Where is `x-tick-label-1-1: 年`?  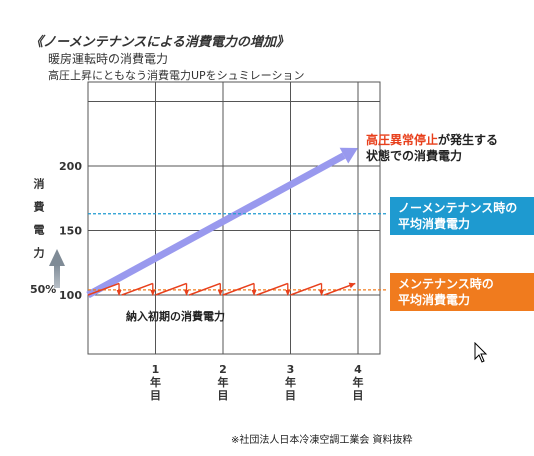
x-tick-label-1-1: 年 is located at coordinates (155, 382).